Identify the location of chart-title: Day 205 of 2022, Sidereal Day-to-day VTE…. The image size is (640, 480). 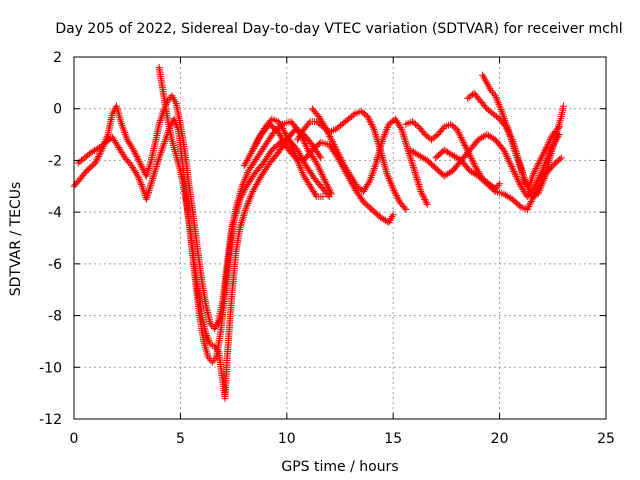
(338, 29).